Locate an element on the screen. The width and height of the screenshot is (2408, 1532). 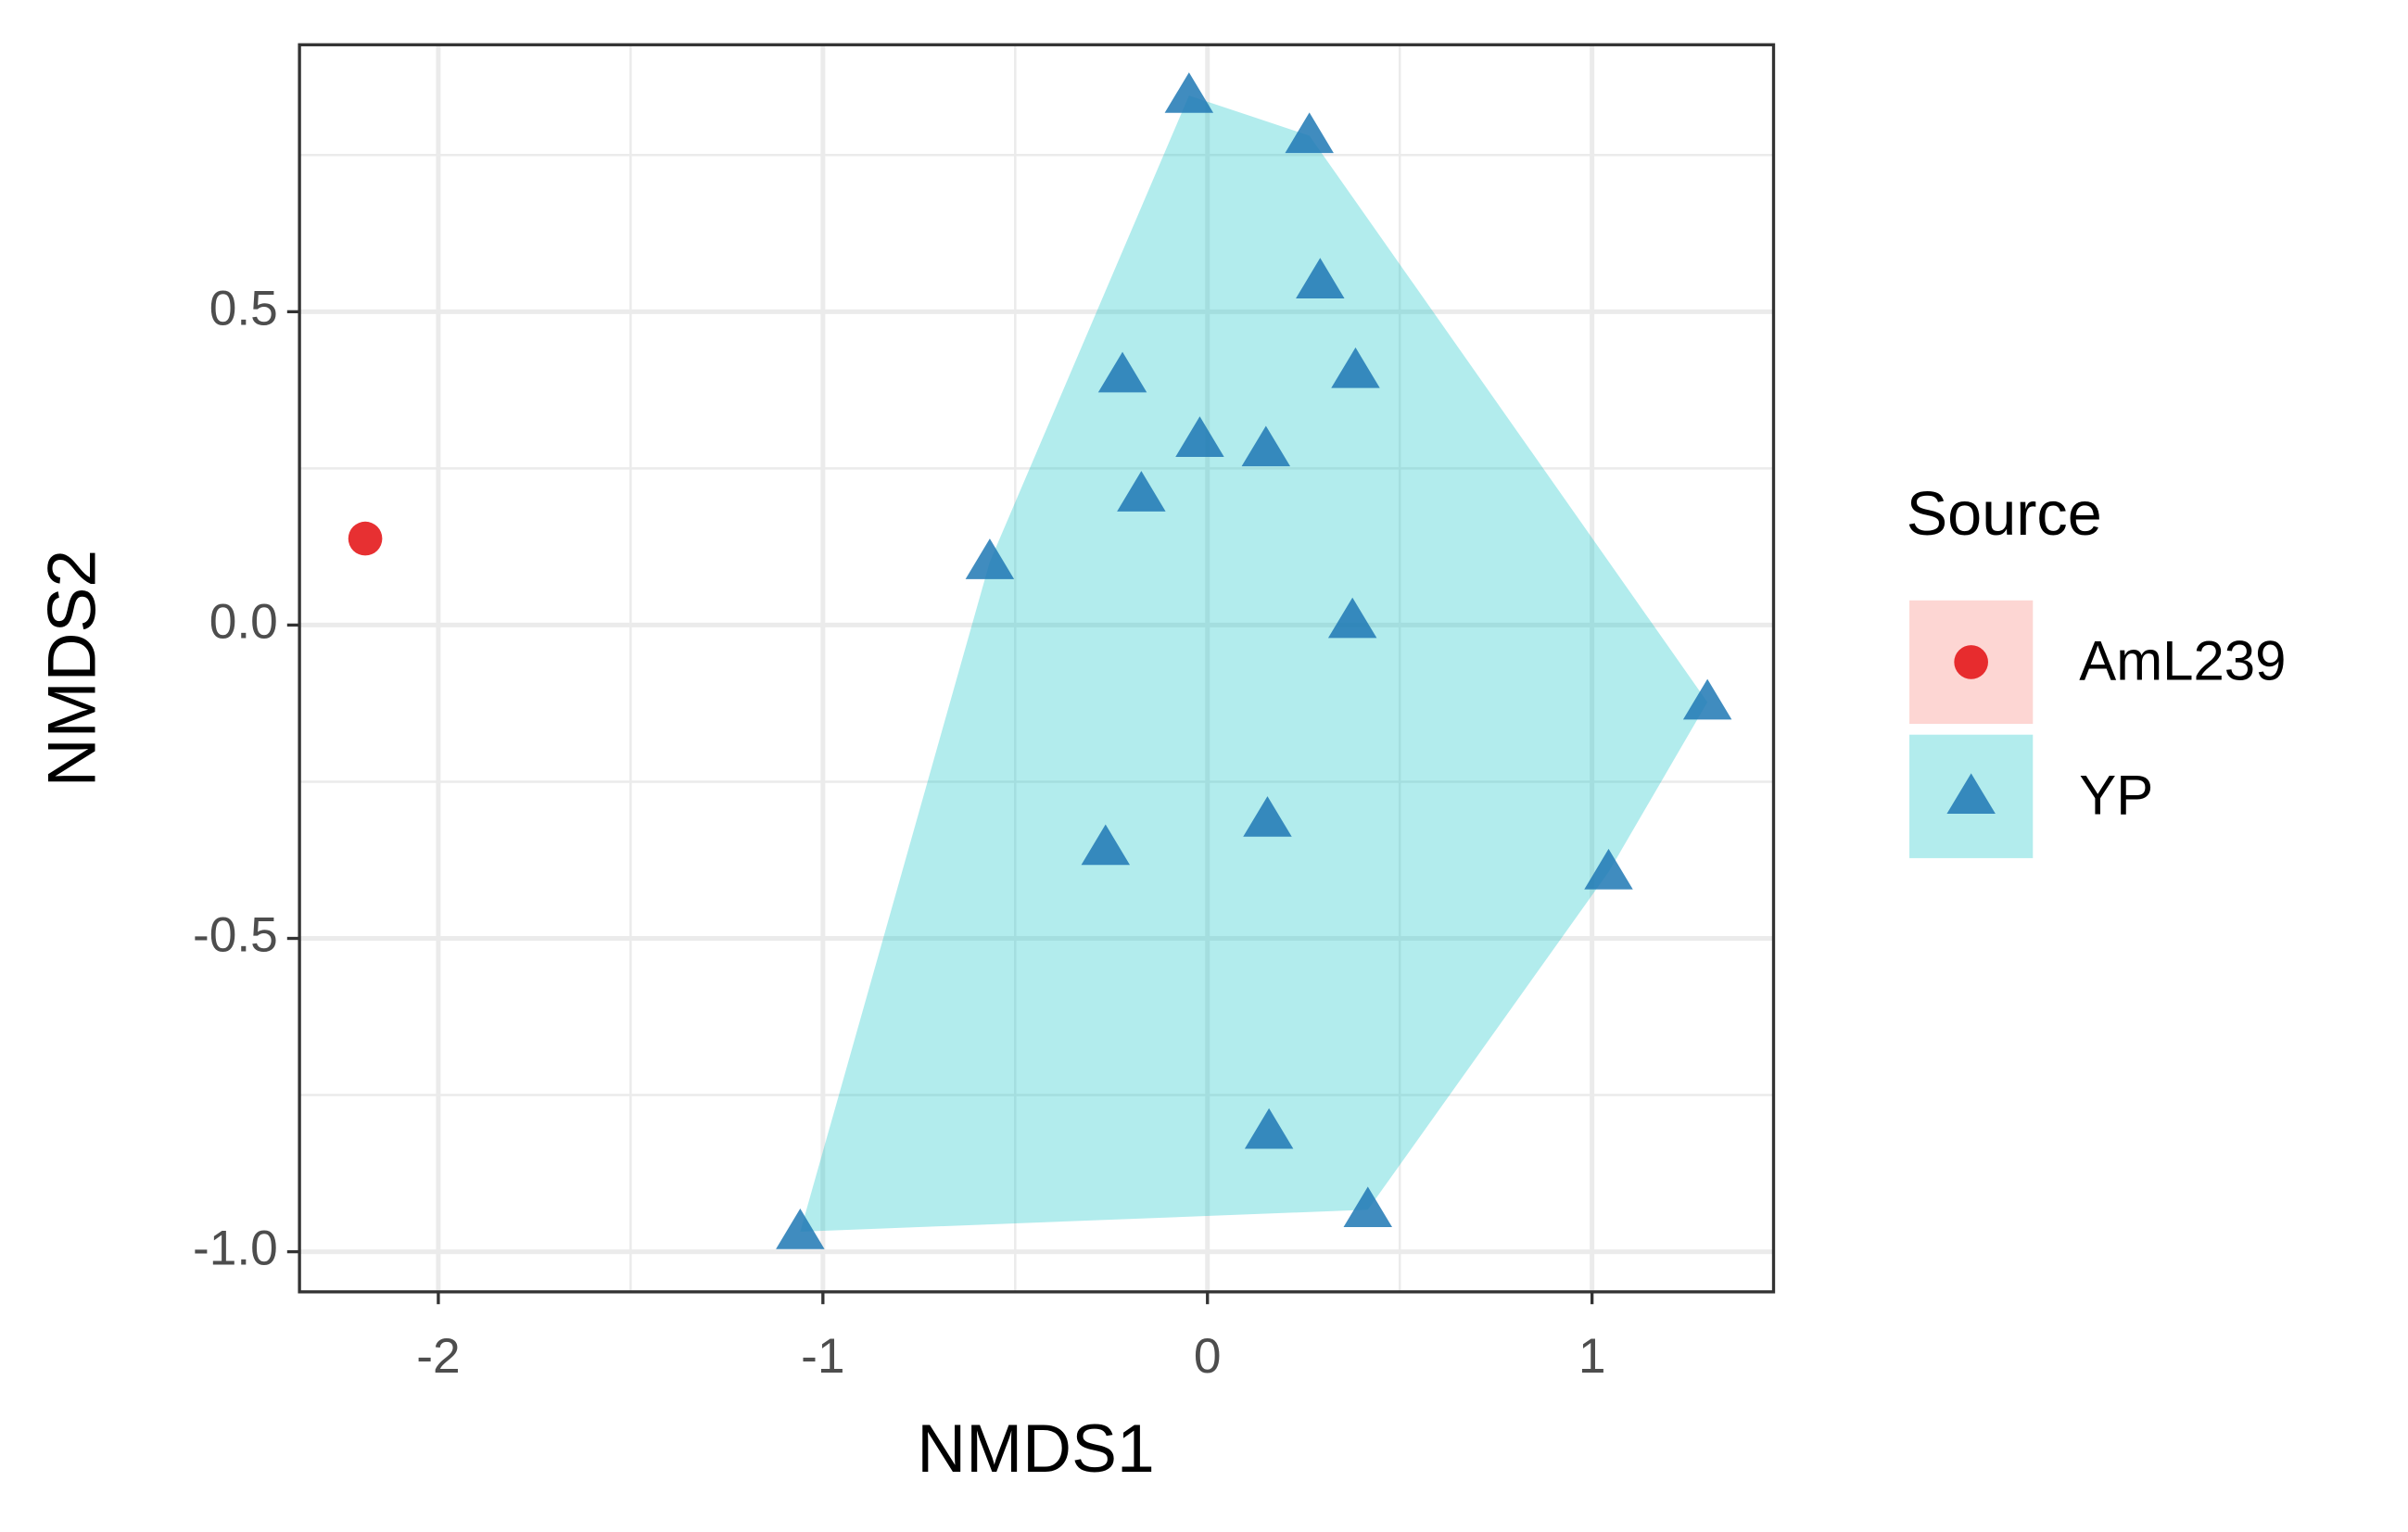
legend-label: AmL239 is located at coordinates (2182, 661).